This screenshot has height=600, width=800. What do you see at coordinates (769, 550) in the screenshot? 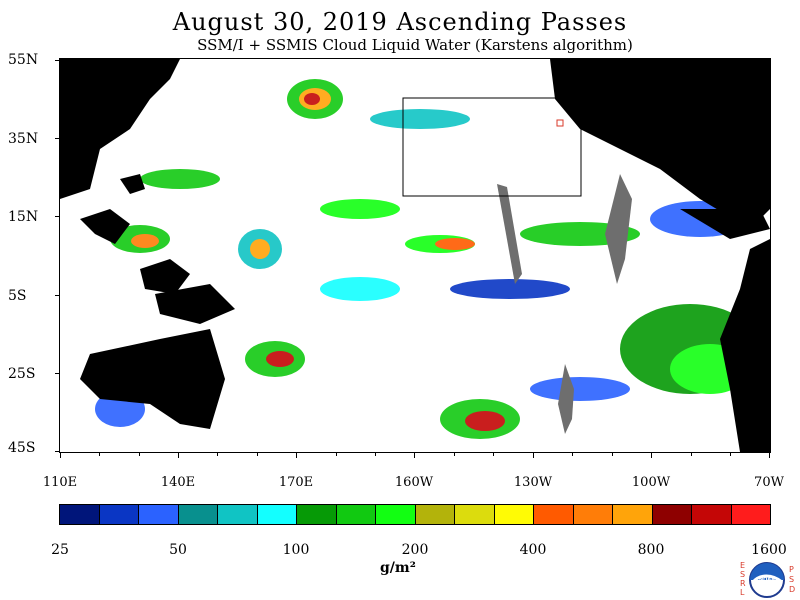
I see `colorbar-label: 1600` at bounding box center [769, 550].